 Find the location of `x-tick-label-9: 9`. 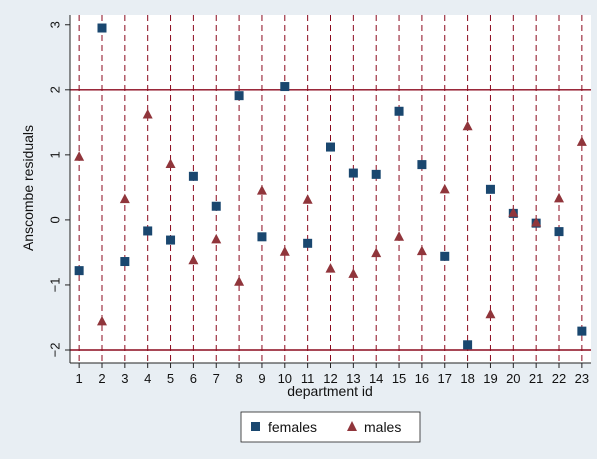

x-tick-label-9: 9 is located at coordinates (261, 378).